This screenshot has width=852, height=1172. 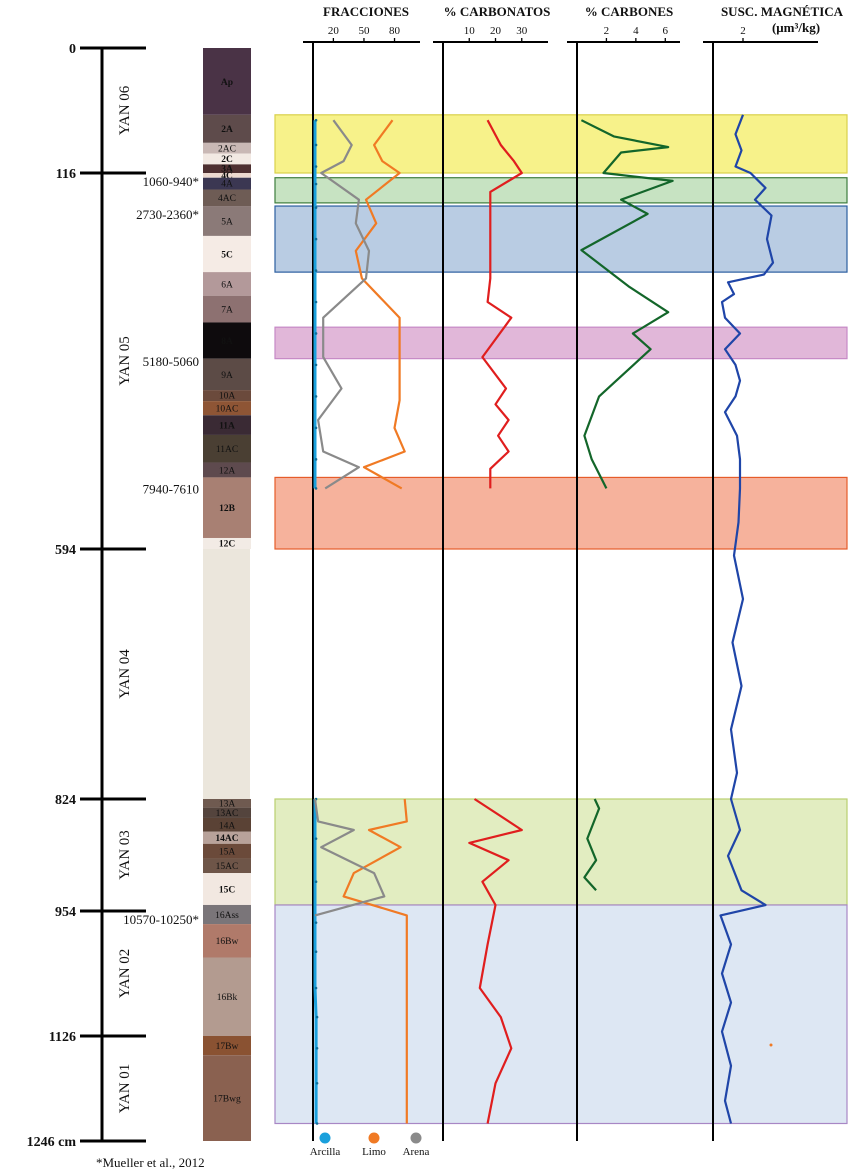 I want to click on date-label: 5180-5060, so click(x=171, y=361).